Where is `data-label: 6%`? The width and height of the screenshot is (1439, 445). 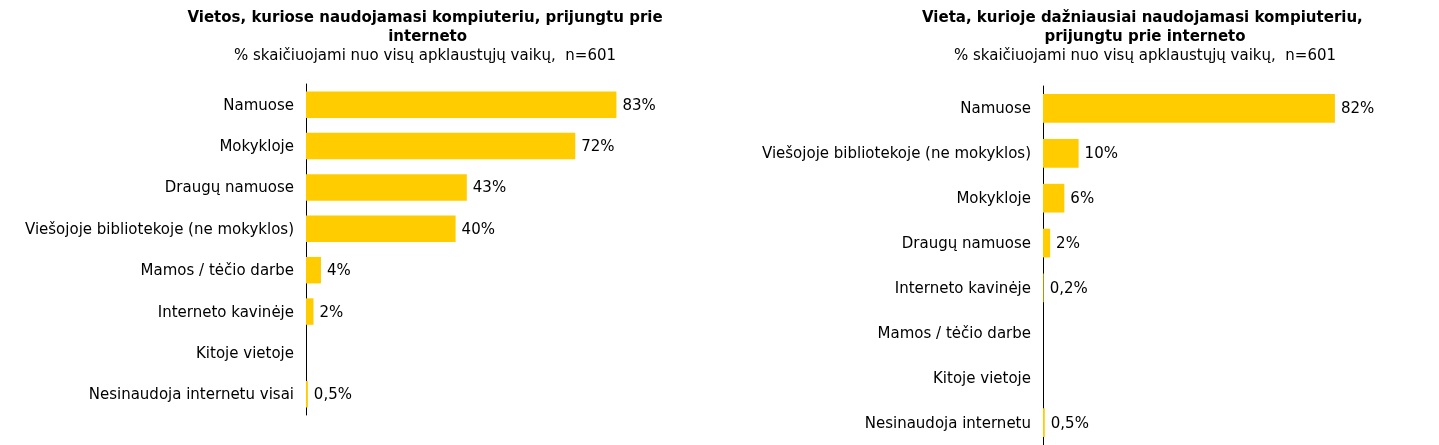 data-label: 6% is located at coordinates (1082, 198).